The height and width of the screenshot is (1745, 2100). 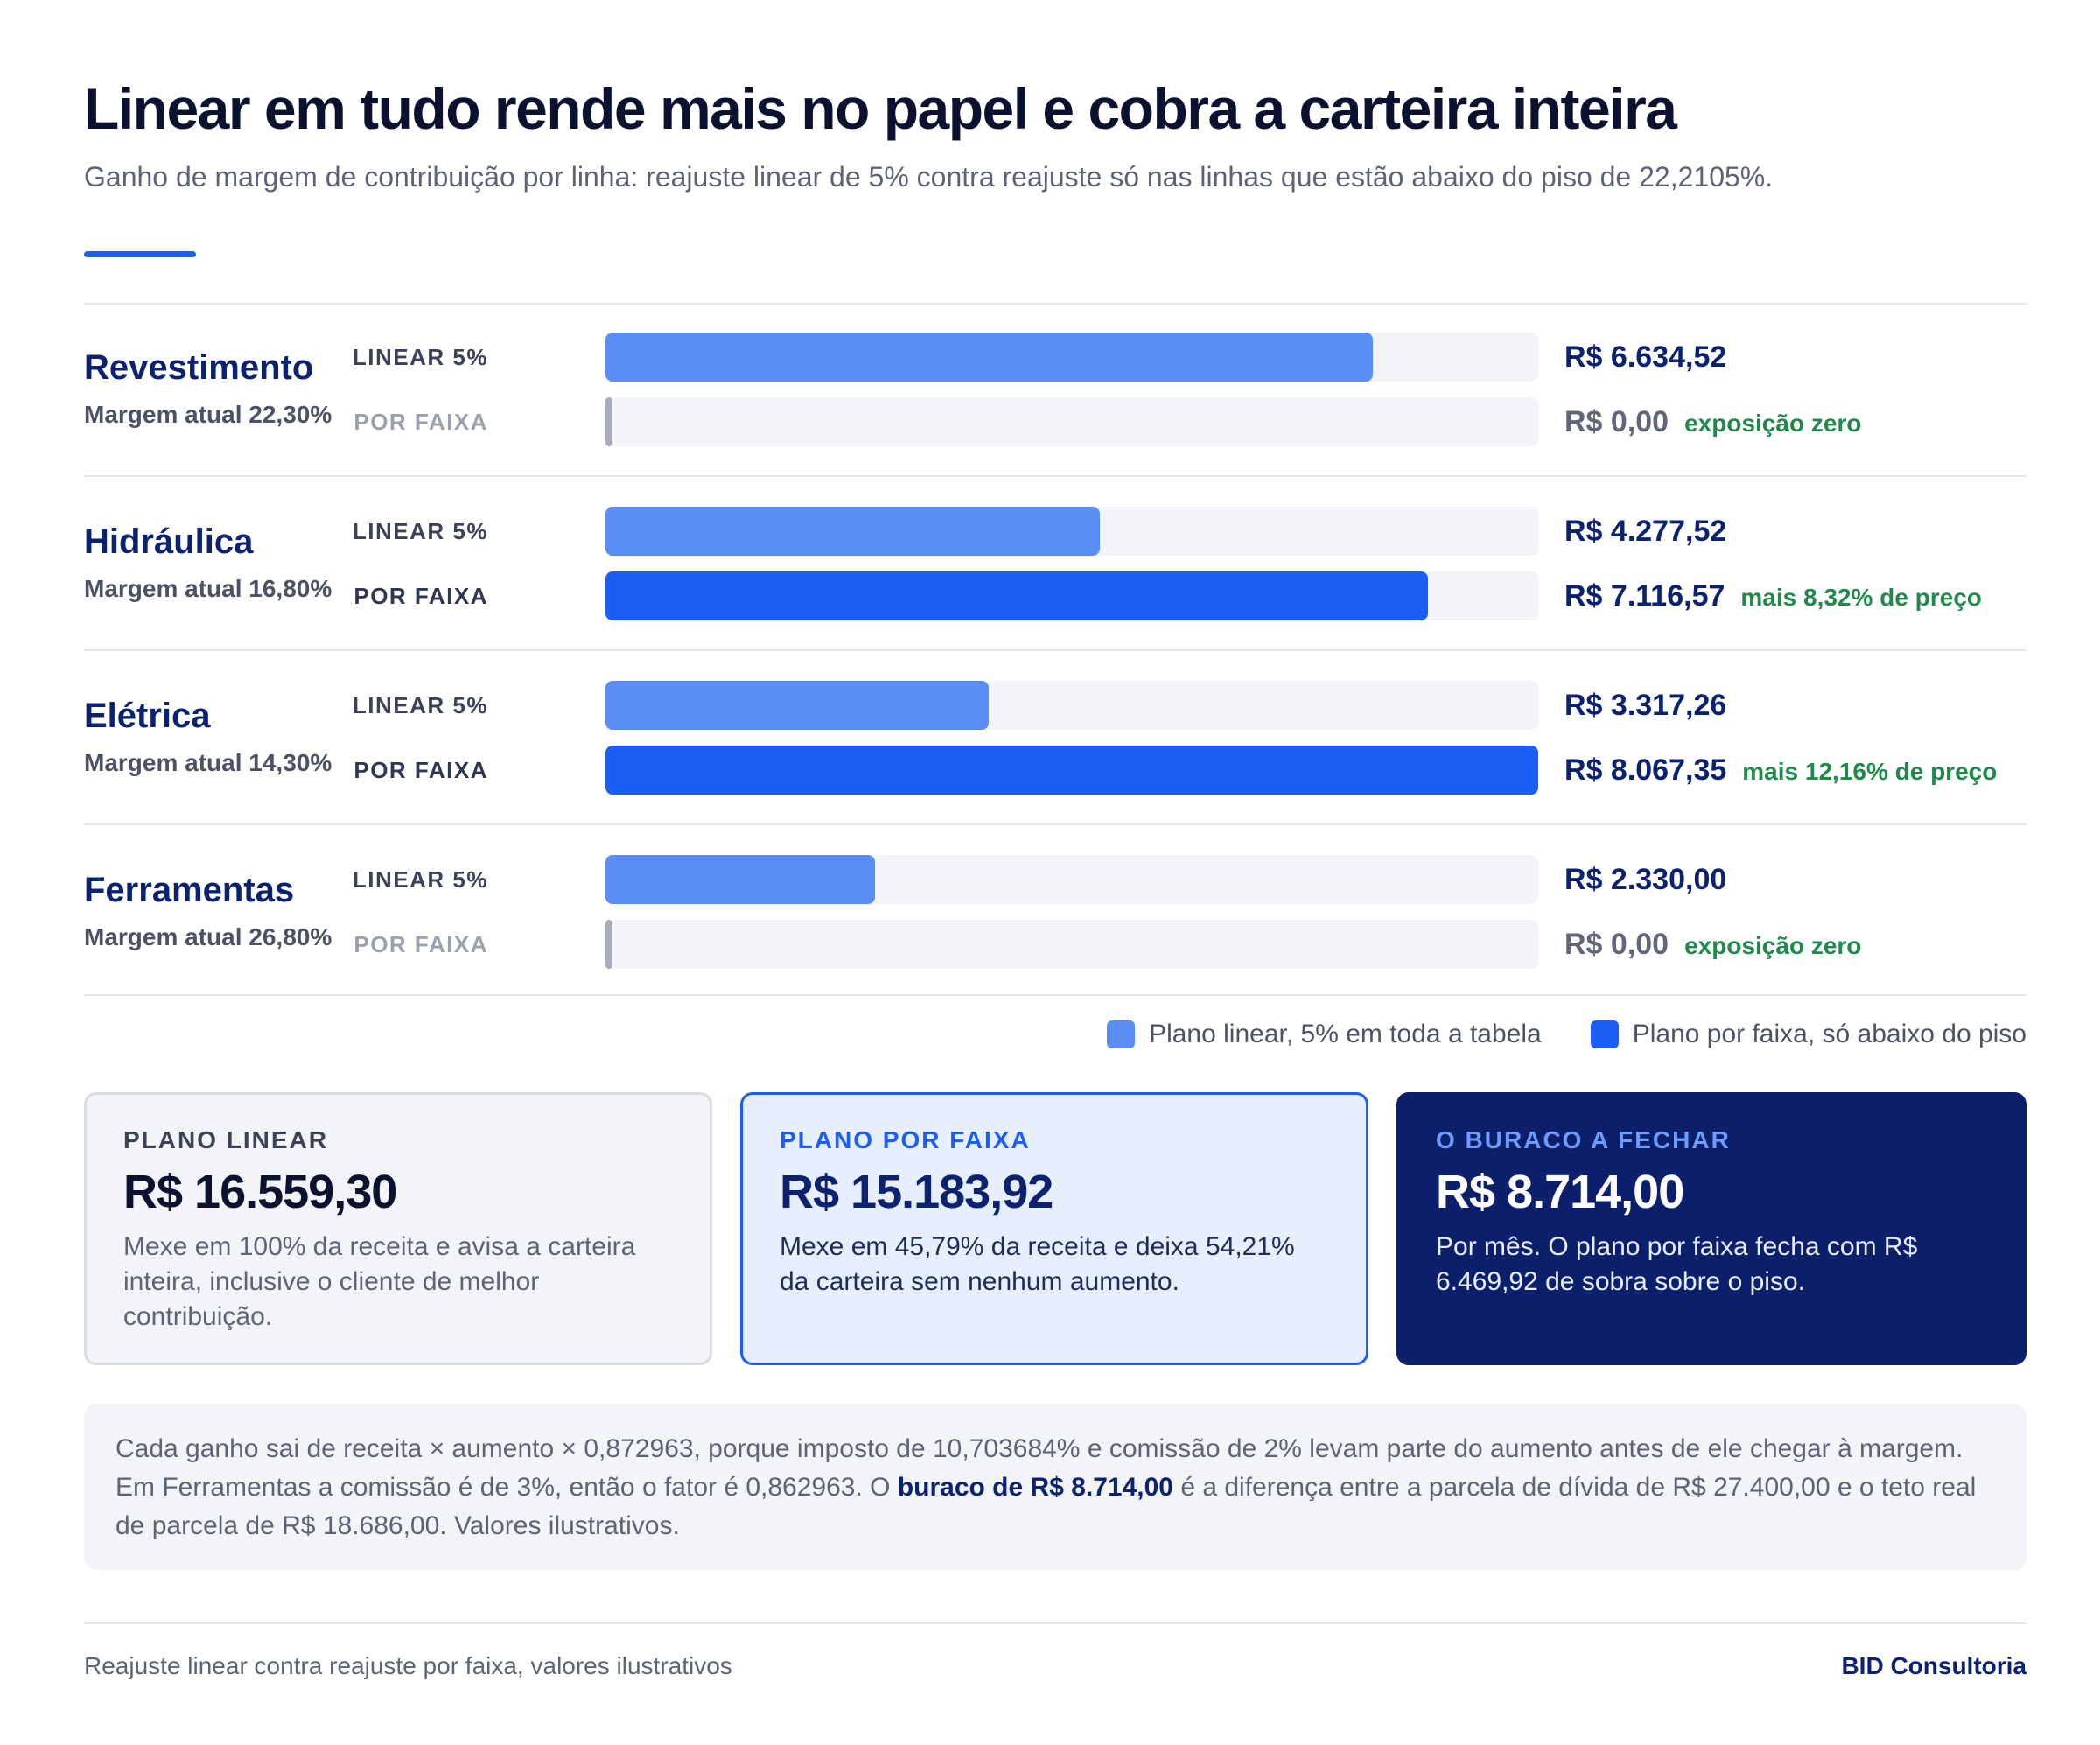 I want to click on bar-value-label: R$ 2.330,00, so click(x=1645, y=880).